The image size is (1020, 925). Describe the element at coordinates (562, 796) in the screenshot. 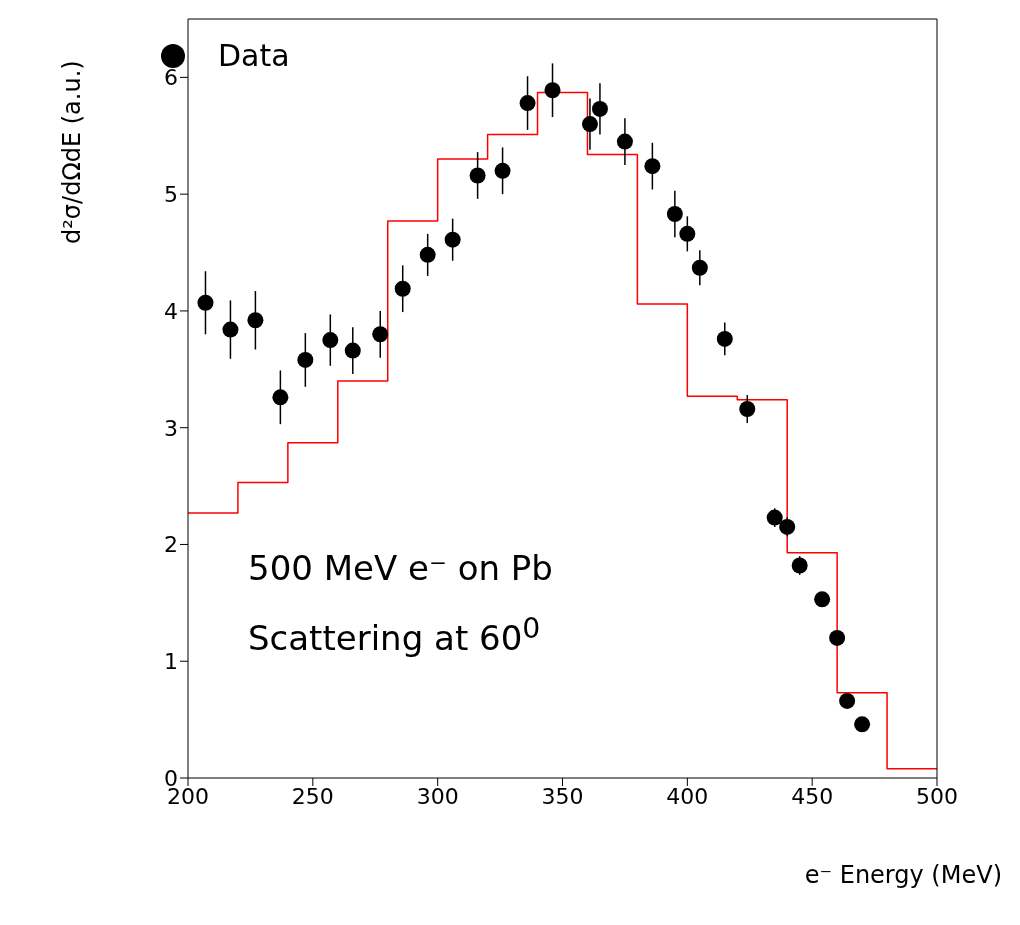

I see `x-tick-label: 350` at that location.